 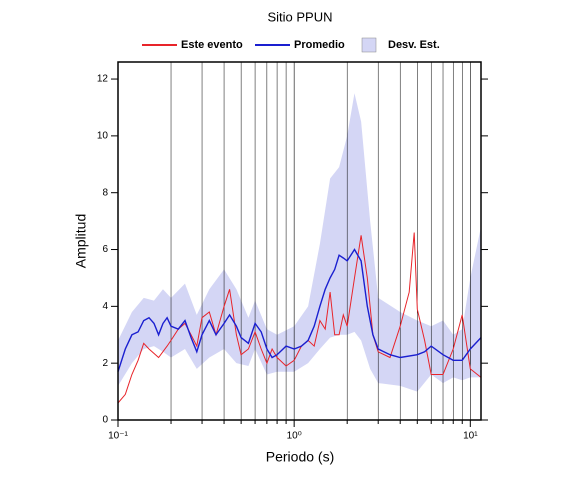 What do you see at coordinates (369, 45) in the screenshot?
I see `legend-swatch` at bounding box center [369, 45].